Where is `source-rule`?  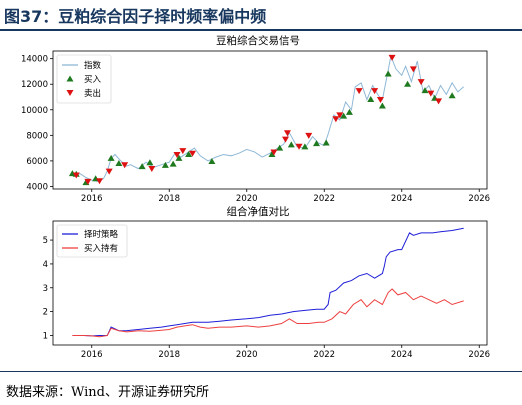 source-rule is located at coordinates (261, 371).